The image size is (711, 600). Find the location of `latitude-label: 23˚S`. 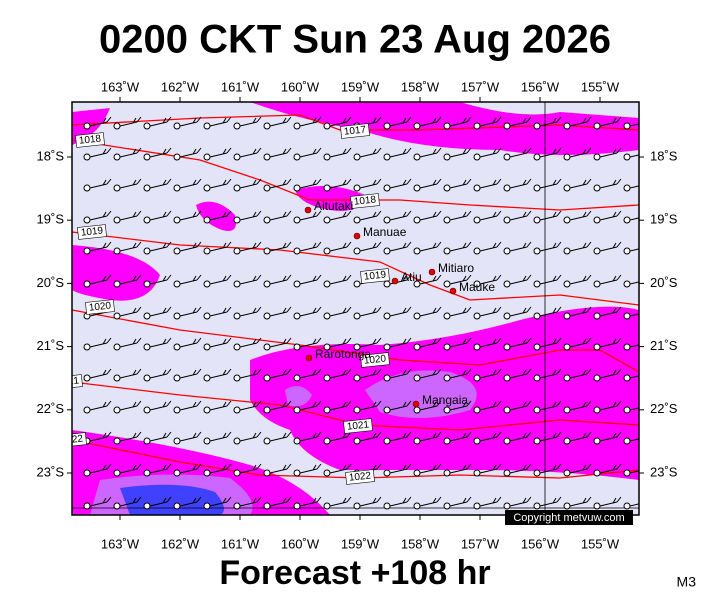

latitude-label: 23˚S is located at coordinates (51, 471).